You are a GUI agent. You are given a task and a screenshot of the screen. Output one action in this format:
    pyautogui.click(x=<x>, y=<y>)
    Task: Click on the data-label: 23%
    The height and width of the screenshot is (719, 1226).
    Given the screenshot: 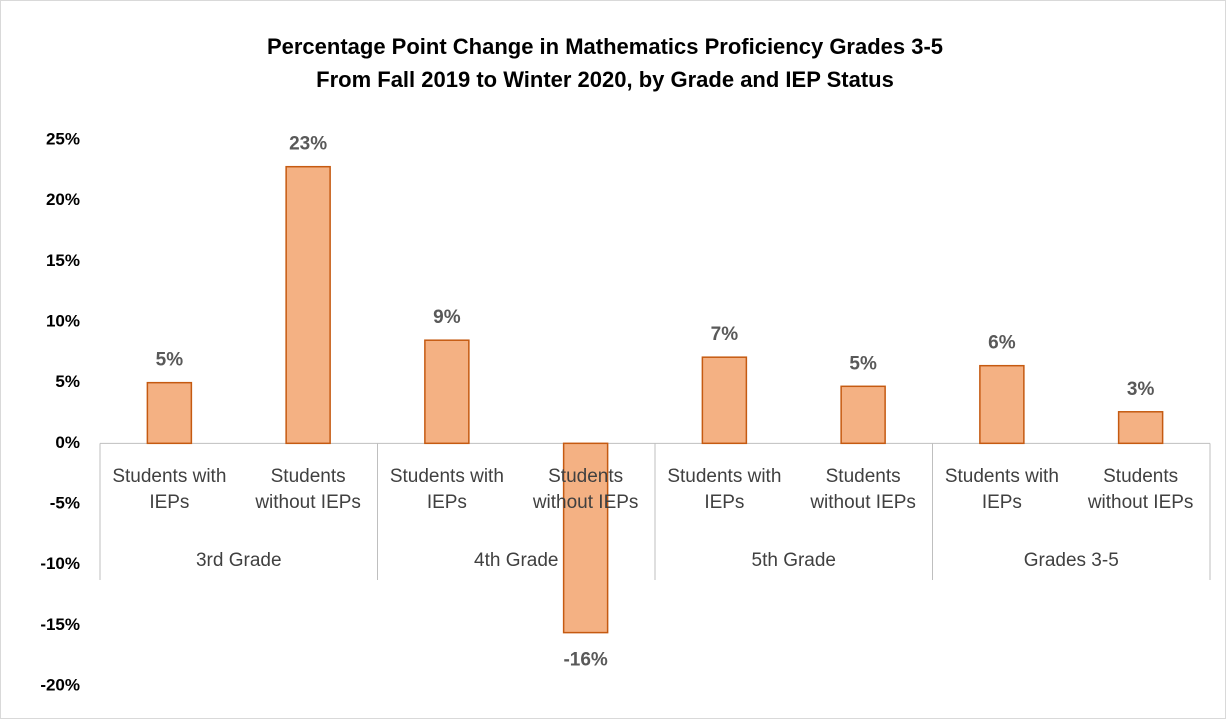 What is the action you would take?
    pyautogui.click(x=308, y=144)
    